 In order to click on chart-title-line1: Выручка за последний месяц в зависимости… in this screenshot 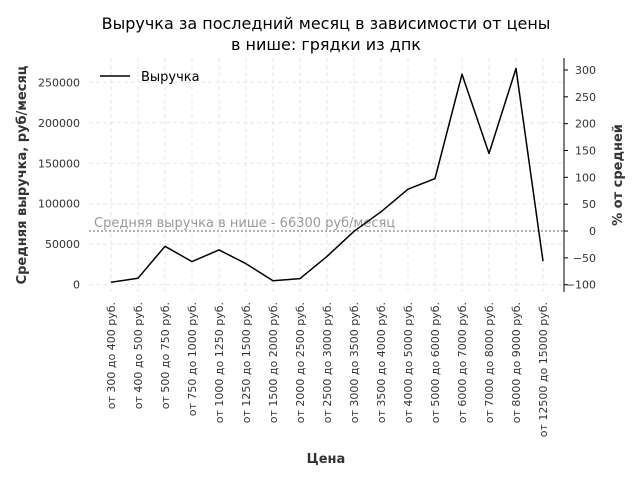, I will do `click(326, 23)`.